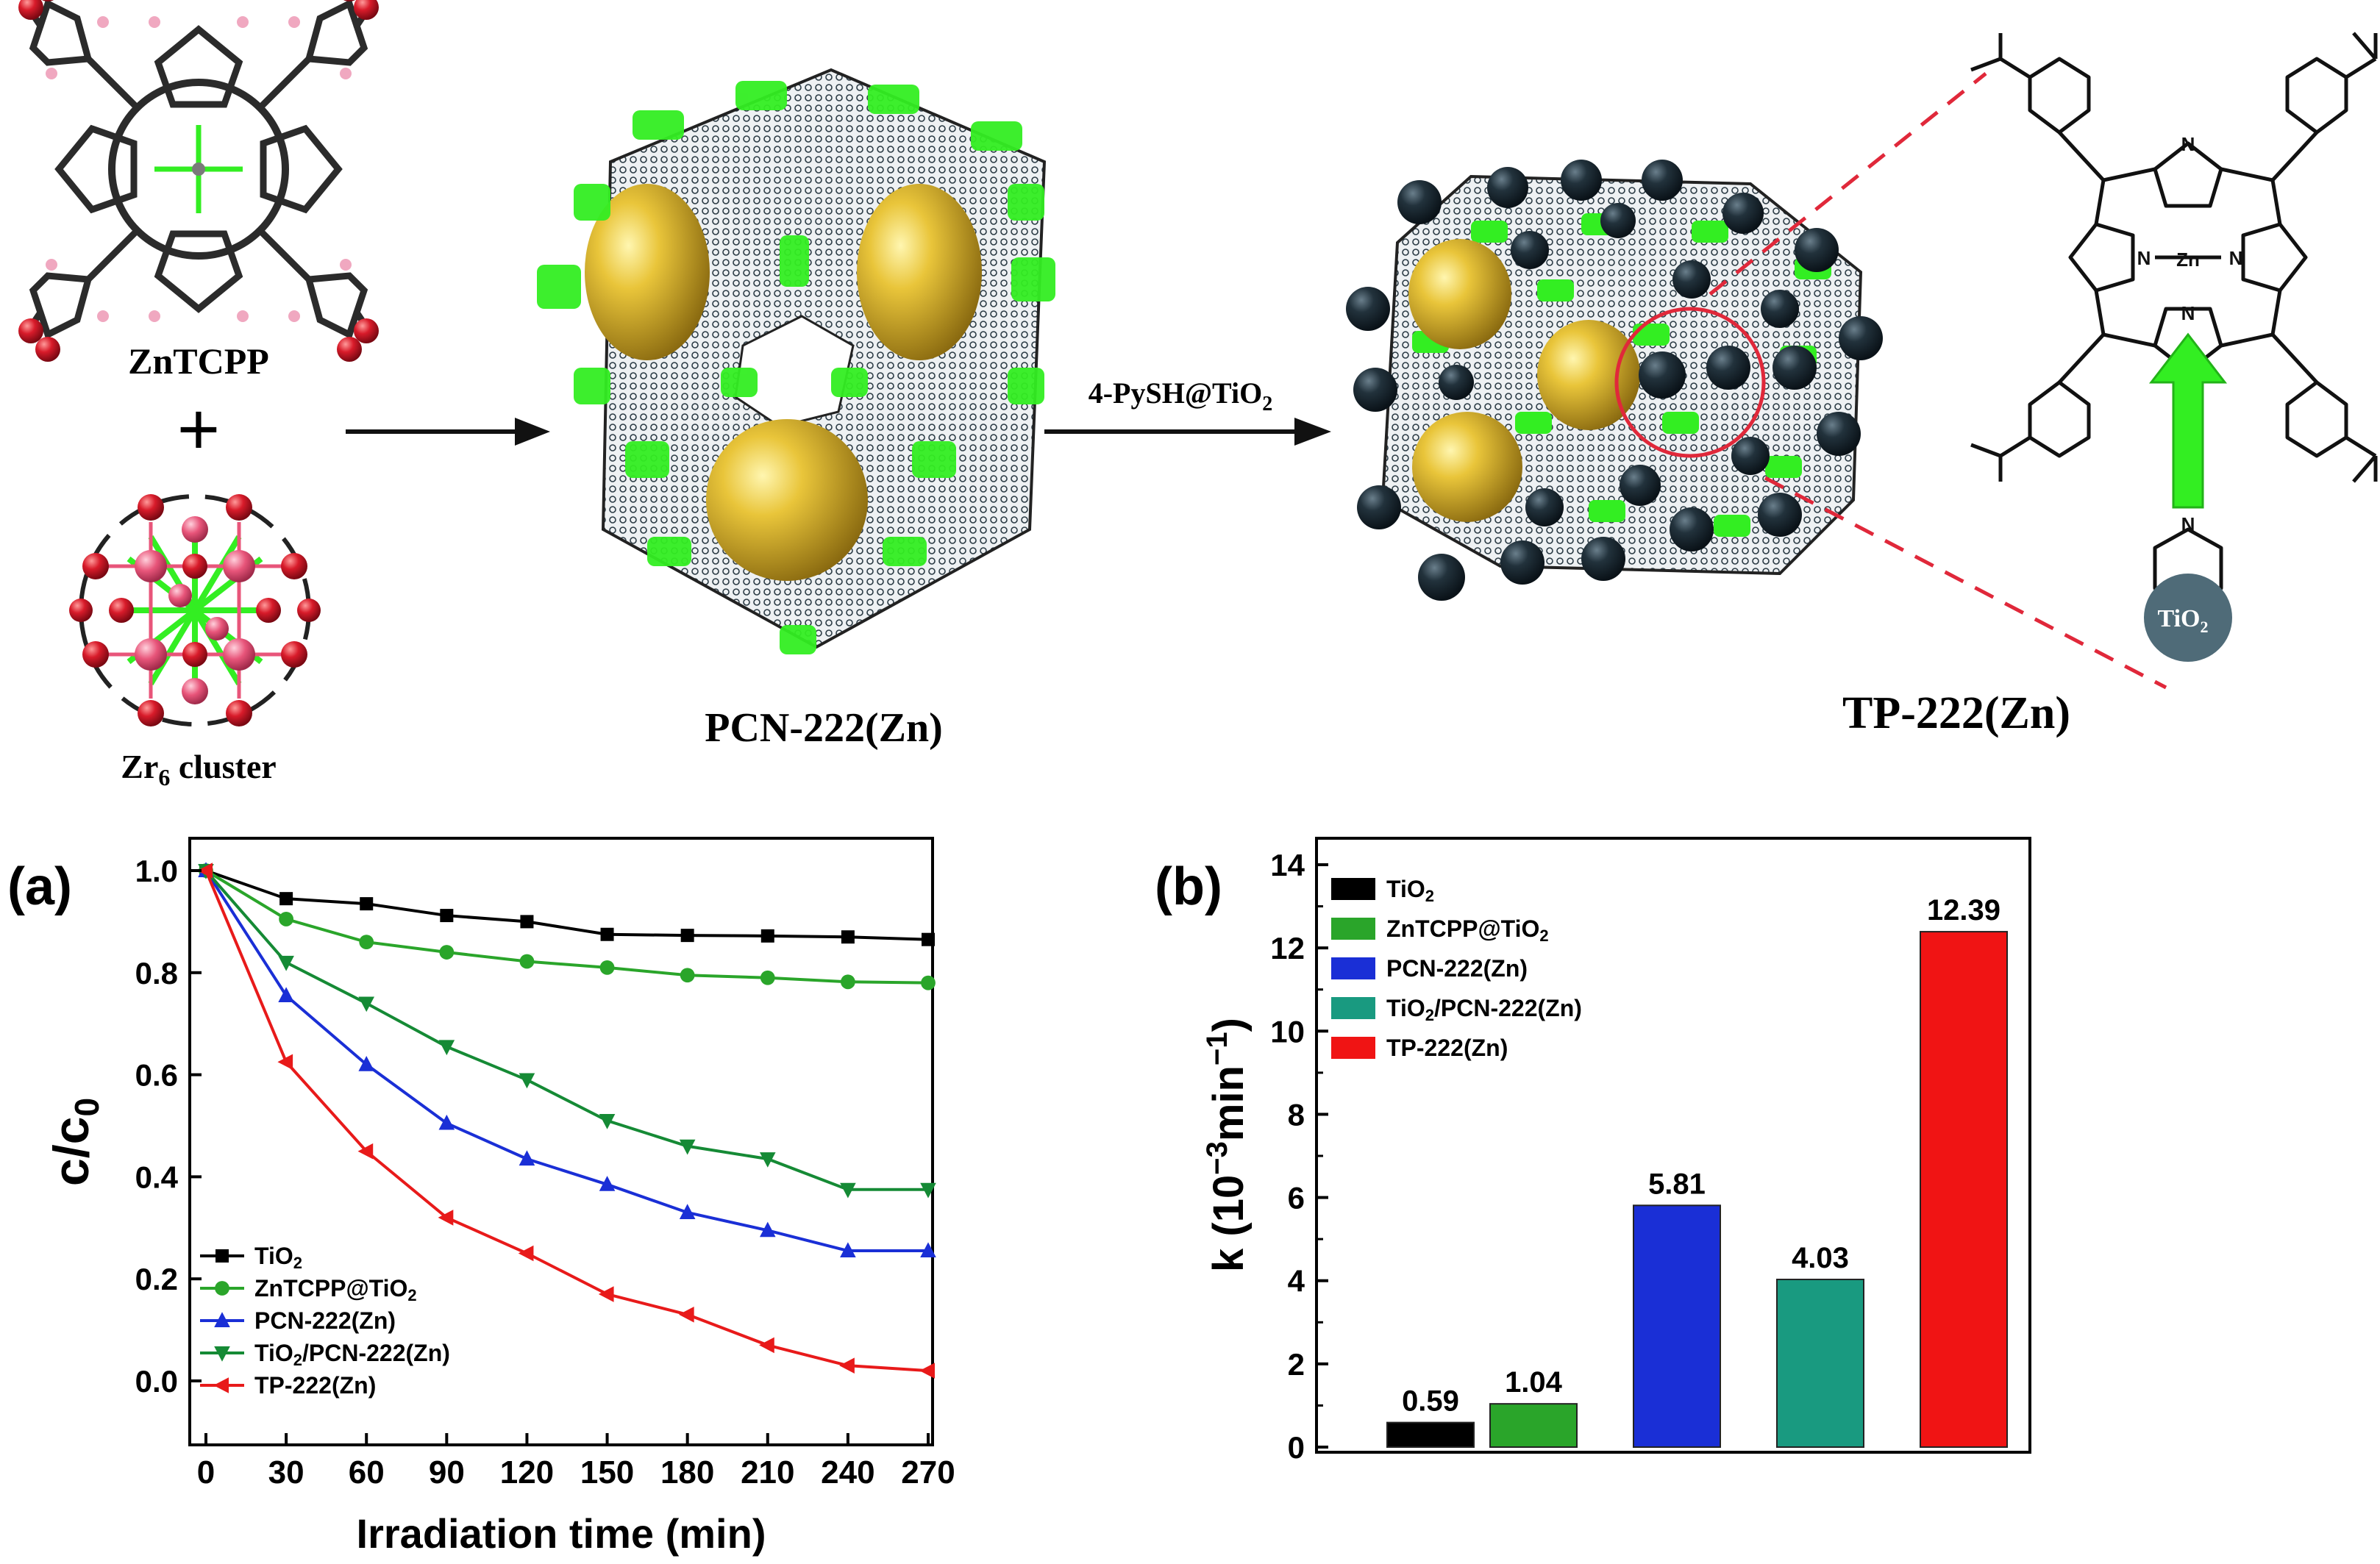 Image resolution: width=2380 pixels, height=1564 pixels. I want to click on chart-b-y-tick-label: 2, so click(1297, 1364).